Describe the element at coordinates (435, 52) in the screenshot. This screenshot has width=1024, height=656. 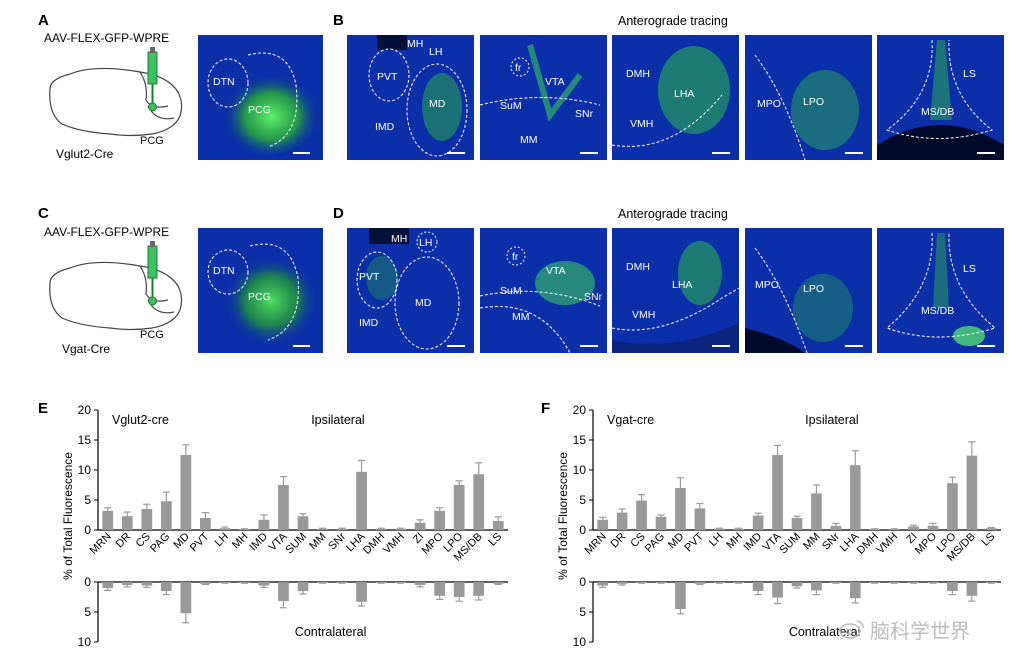
I see `region-label: LH` at that location.